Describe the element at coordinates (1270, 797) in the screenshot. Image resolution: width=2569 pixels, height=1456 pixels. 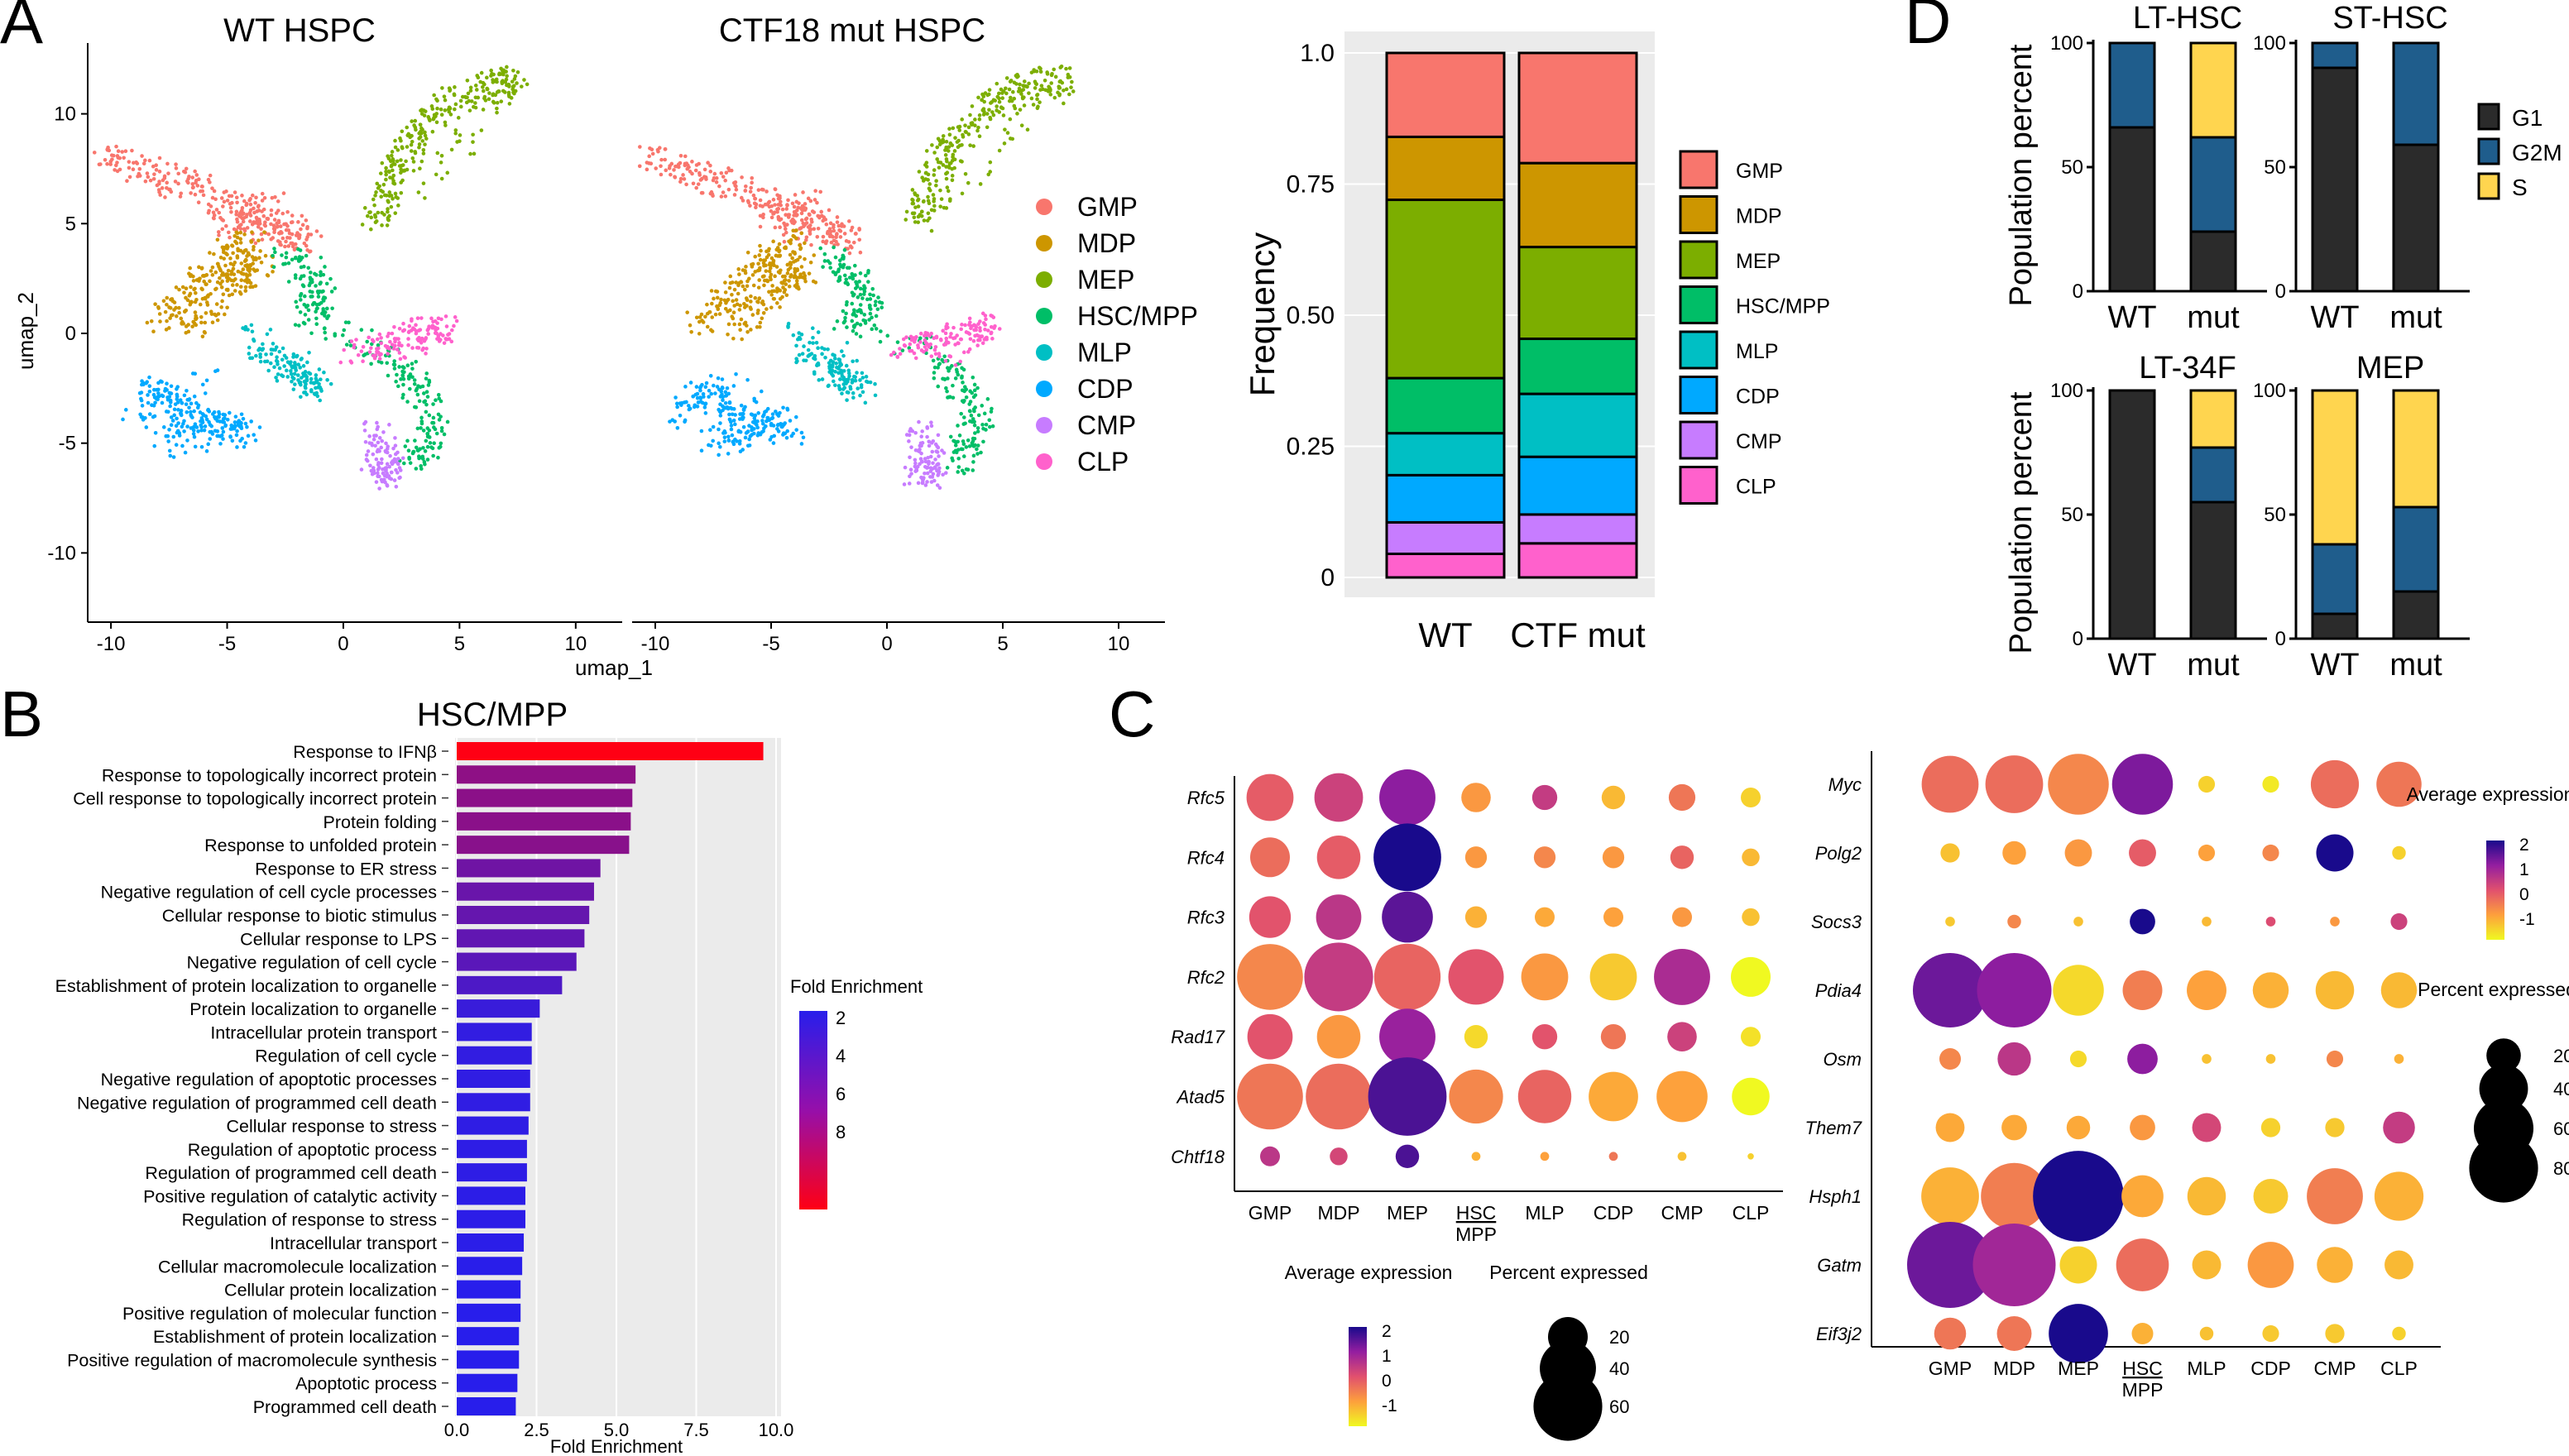
I see `dot-rfc5-gmp` at that location.